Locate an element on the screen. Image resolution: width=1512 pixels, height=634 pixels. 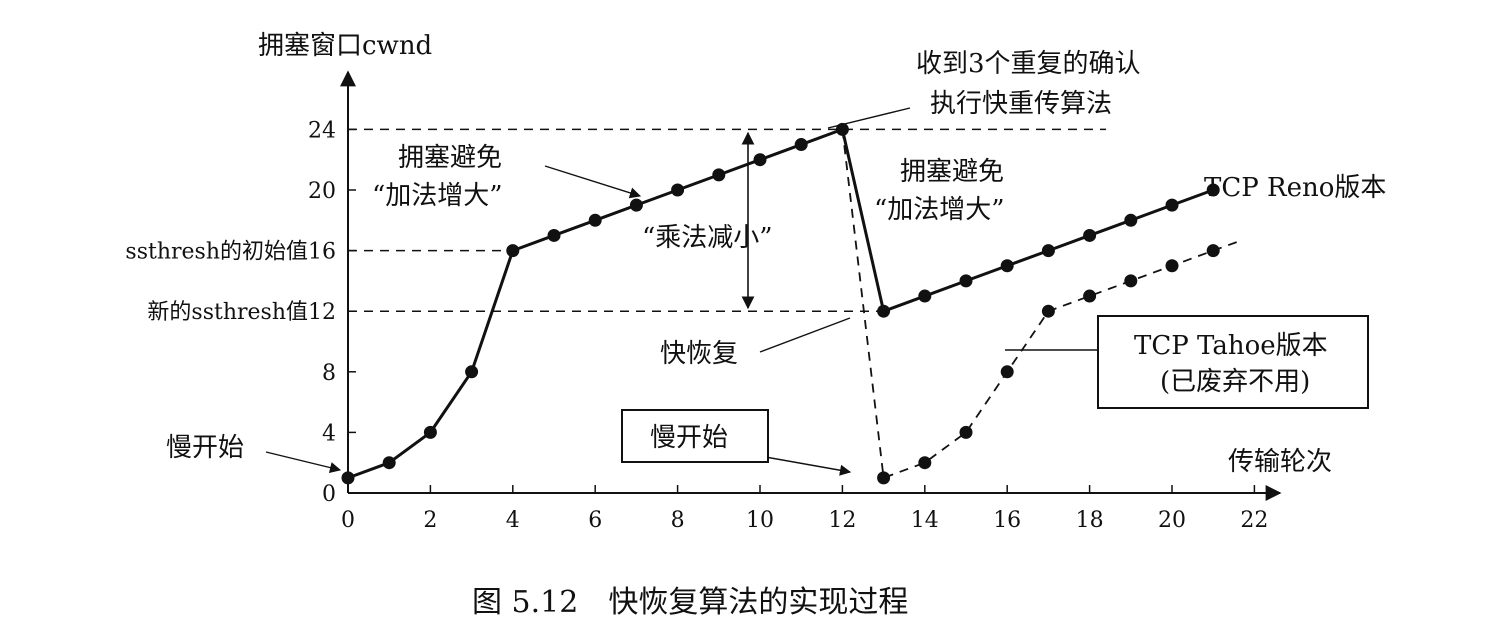
x-tick-label: 14 is located at coordinates (925, 520).